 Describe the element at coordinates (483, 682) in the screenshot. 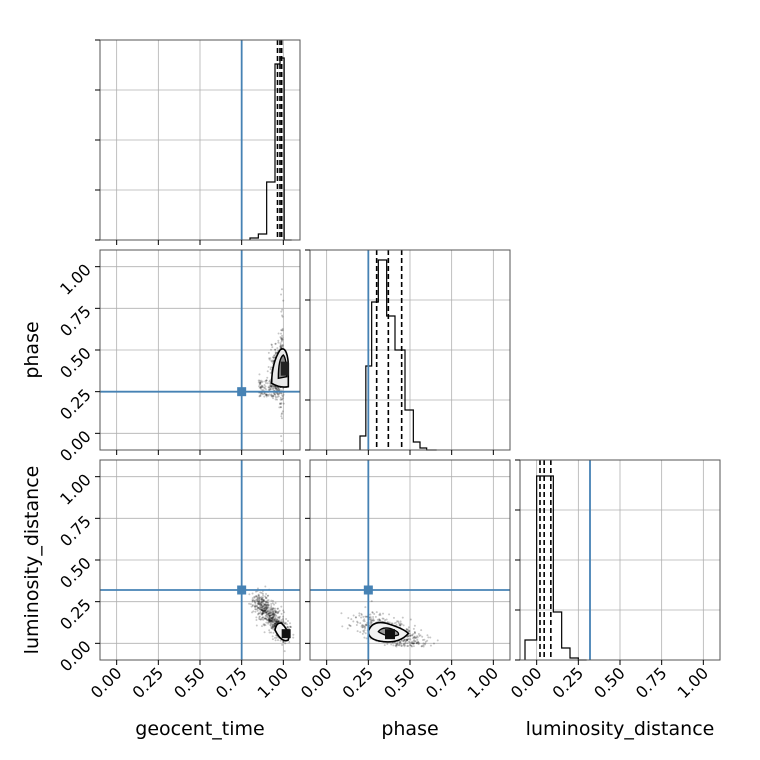

I see `x-tick-label: 1.00` at that location.